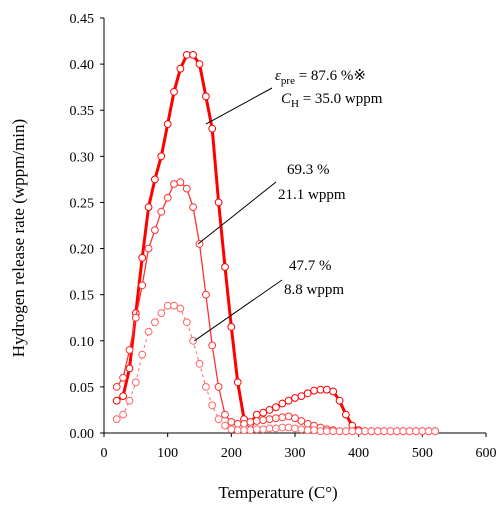 Image resolution: width=504 pixels, height=505 pixels. What do you see at coordinates (82, 203) in the screenshot?
I see `y-tick-label: 0.25` at bounding box center [82, 203].